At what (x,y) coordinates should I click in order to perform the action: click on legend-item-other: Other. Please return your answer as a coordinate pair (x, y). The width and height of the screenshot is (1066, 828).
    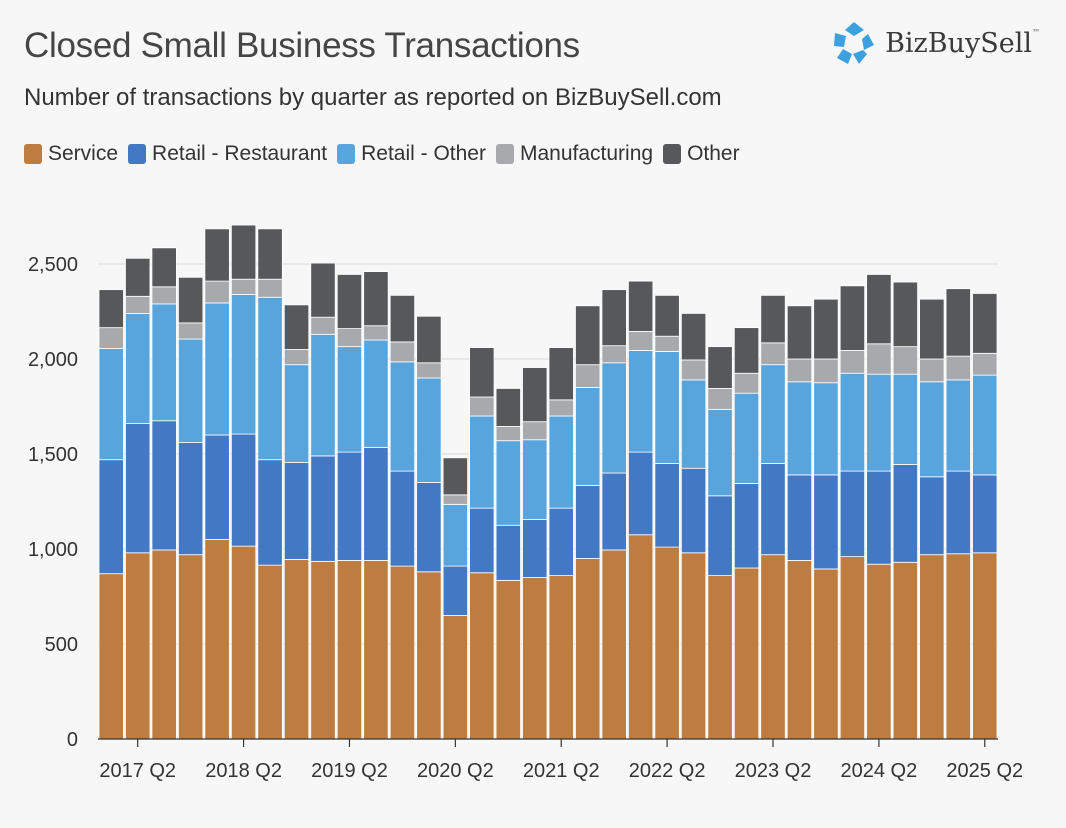
    Looking at the image, I should click on (701, 154).